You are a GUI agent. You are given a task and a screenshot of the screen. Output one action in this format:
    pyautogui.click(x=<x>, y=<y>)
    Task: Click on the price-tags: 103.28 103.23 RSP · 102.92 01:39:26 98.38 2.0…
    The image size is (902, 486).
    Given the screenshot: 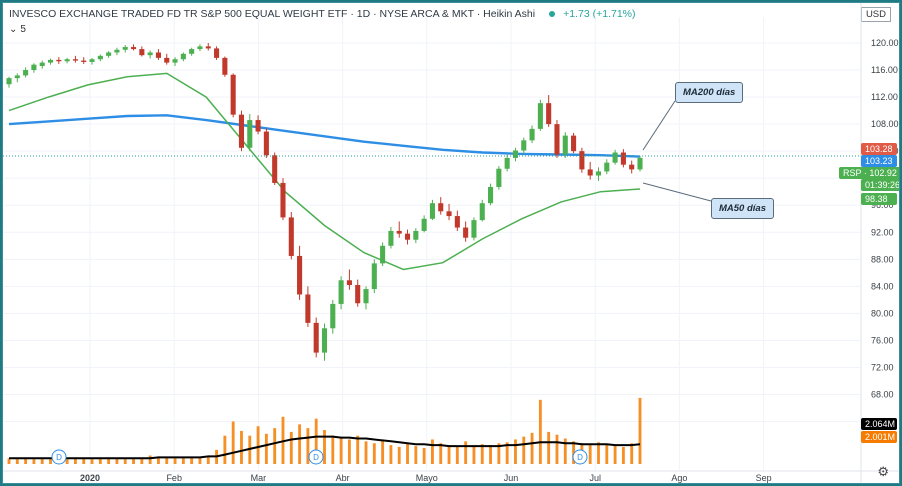 What is the action you would take?
    pyautogui.click(x=869, y=293)
    